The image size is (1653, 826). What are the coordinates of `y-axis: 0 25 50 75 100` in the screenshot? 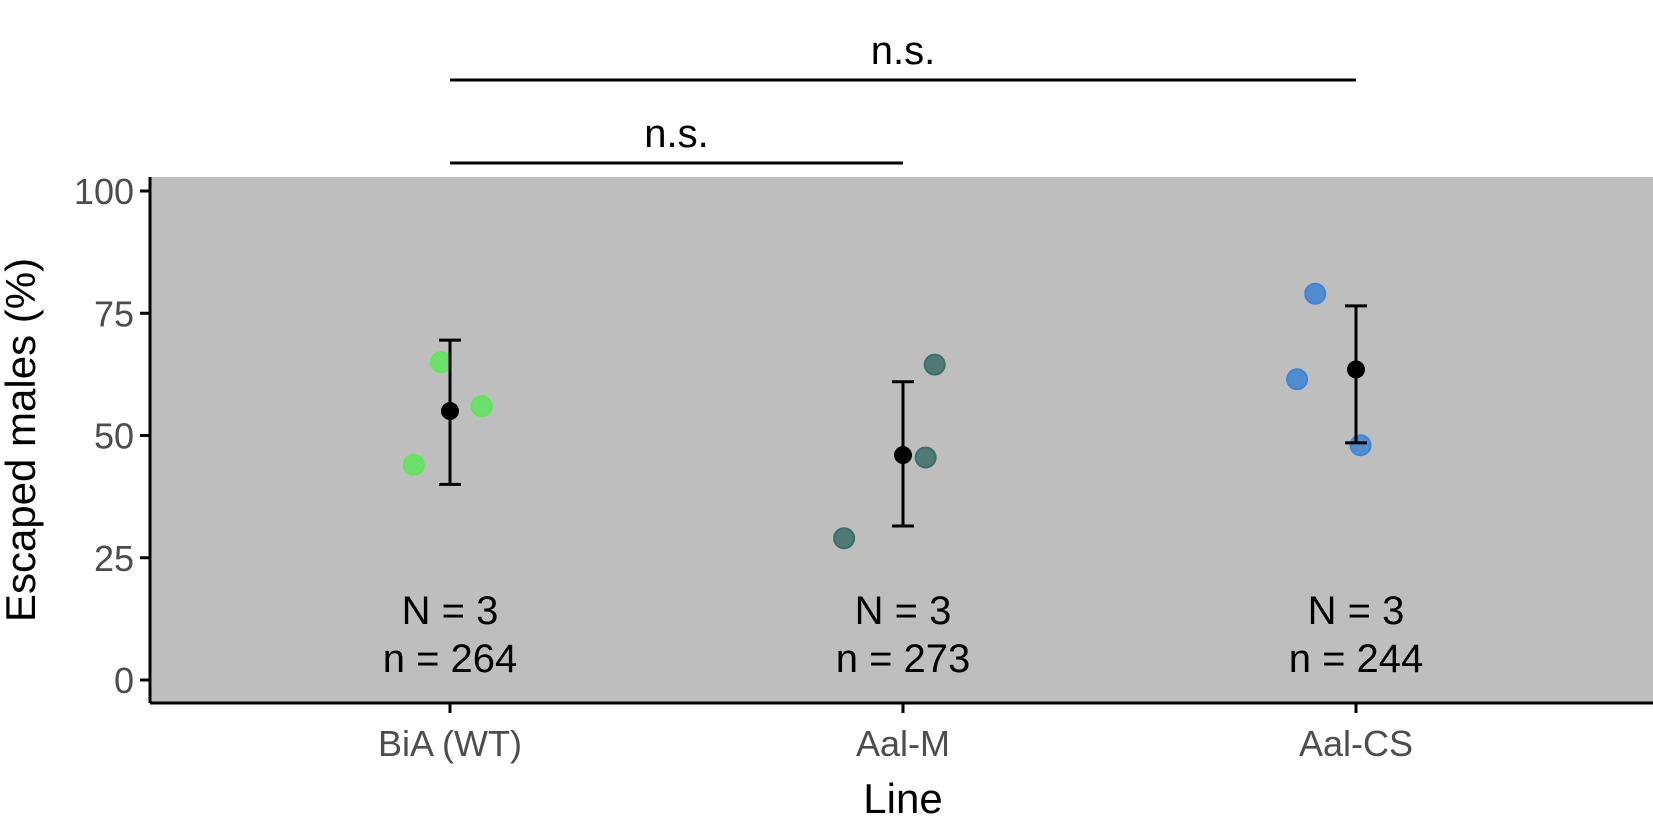 It's located at (113, 437).